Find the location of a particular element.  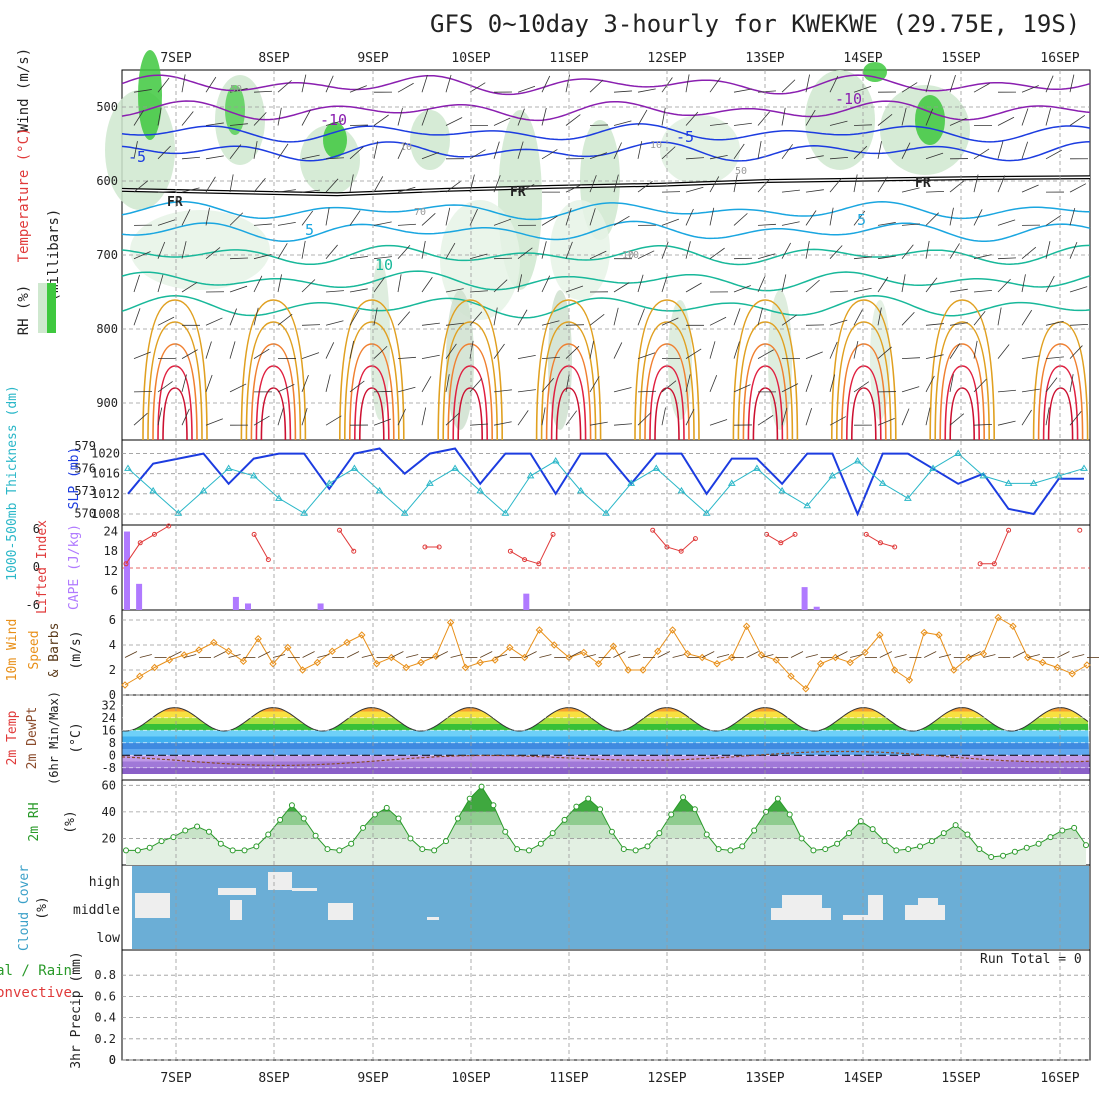

wind-label-3: & Barbs is located at coordinates (54, 650).